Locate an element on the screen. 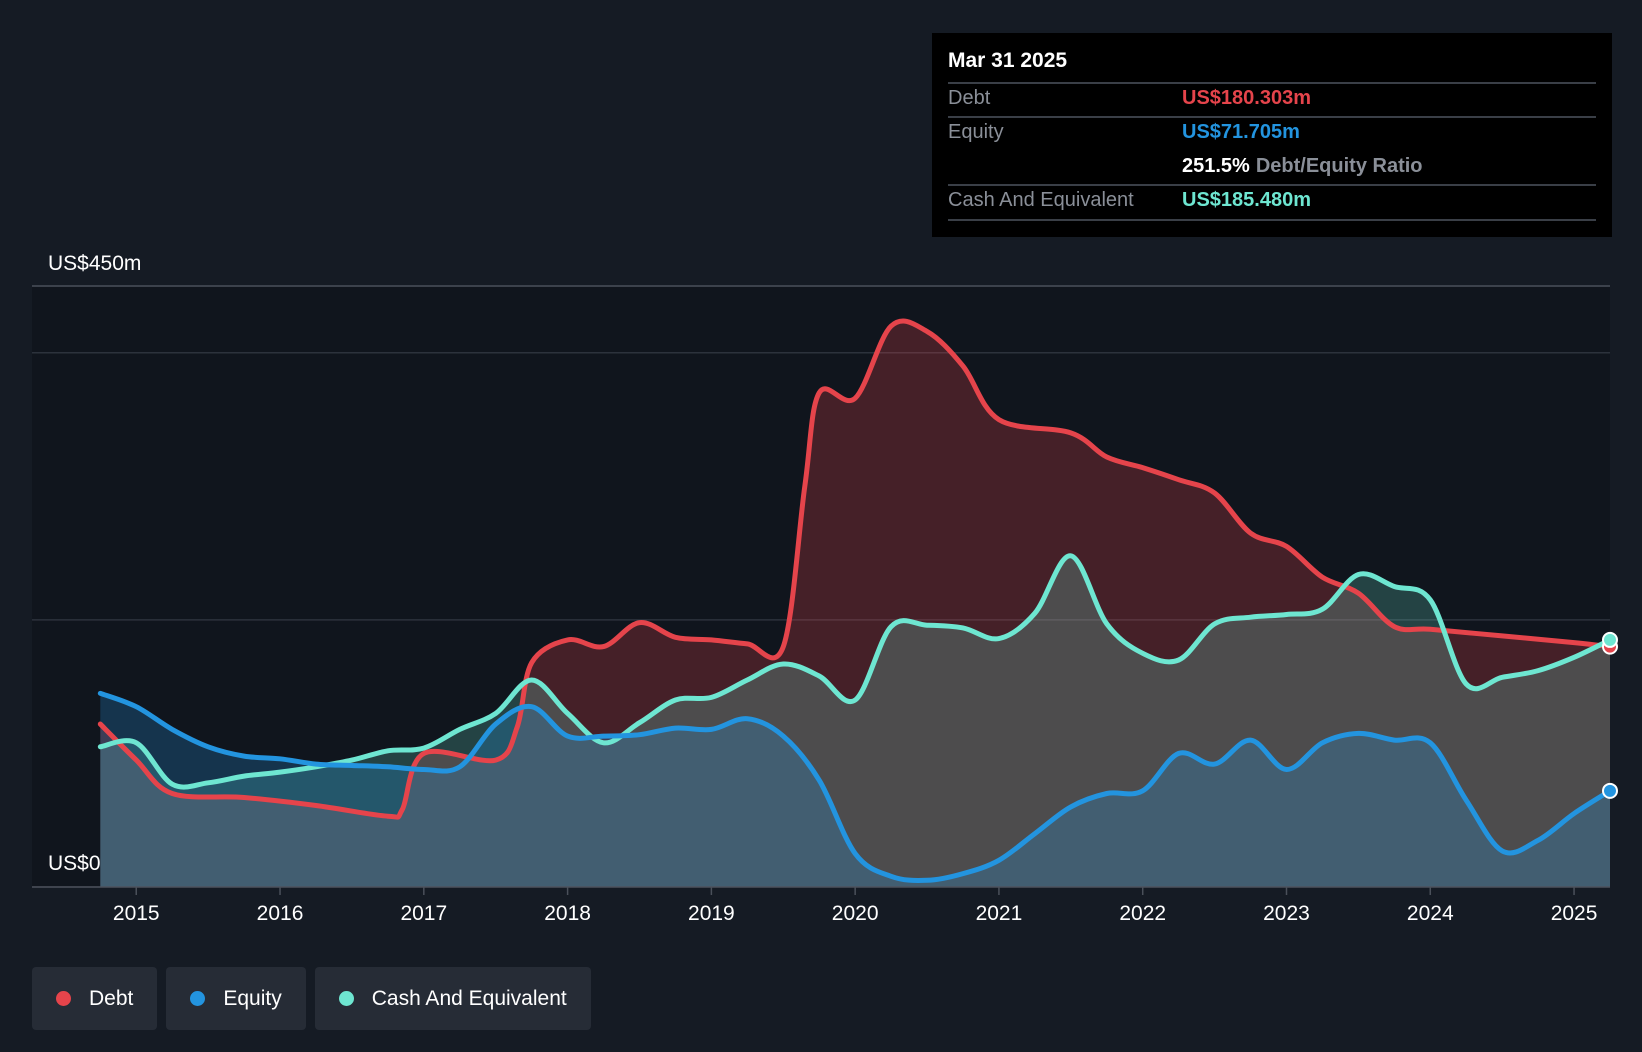 The image size is (1642, 1052). tooltip-debt-label: Debt is located at coordinates (969, 98).